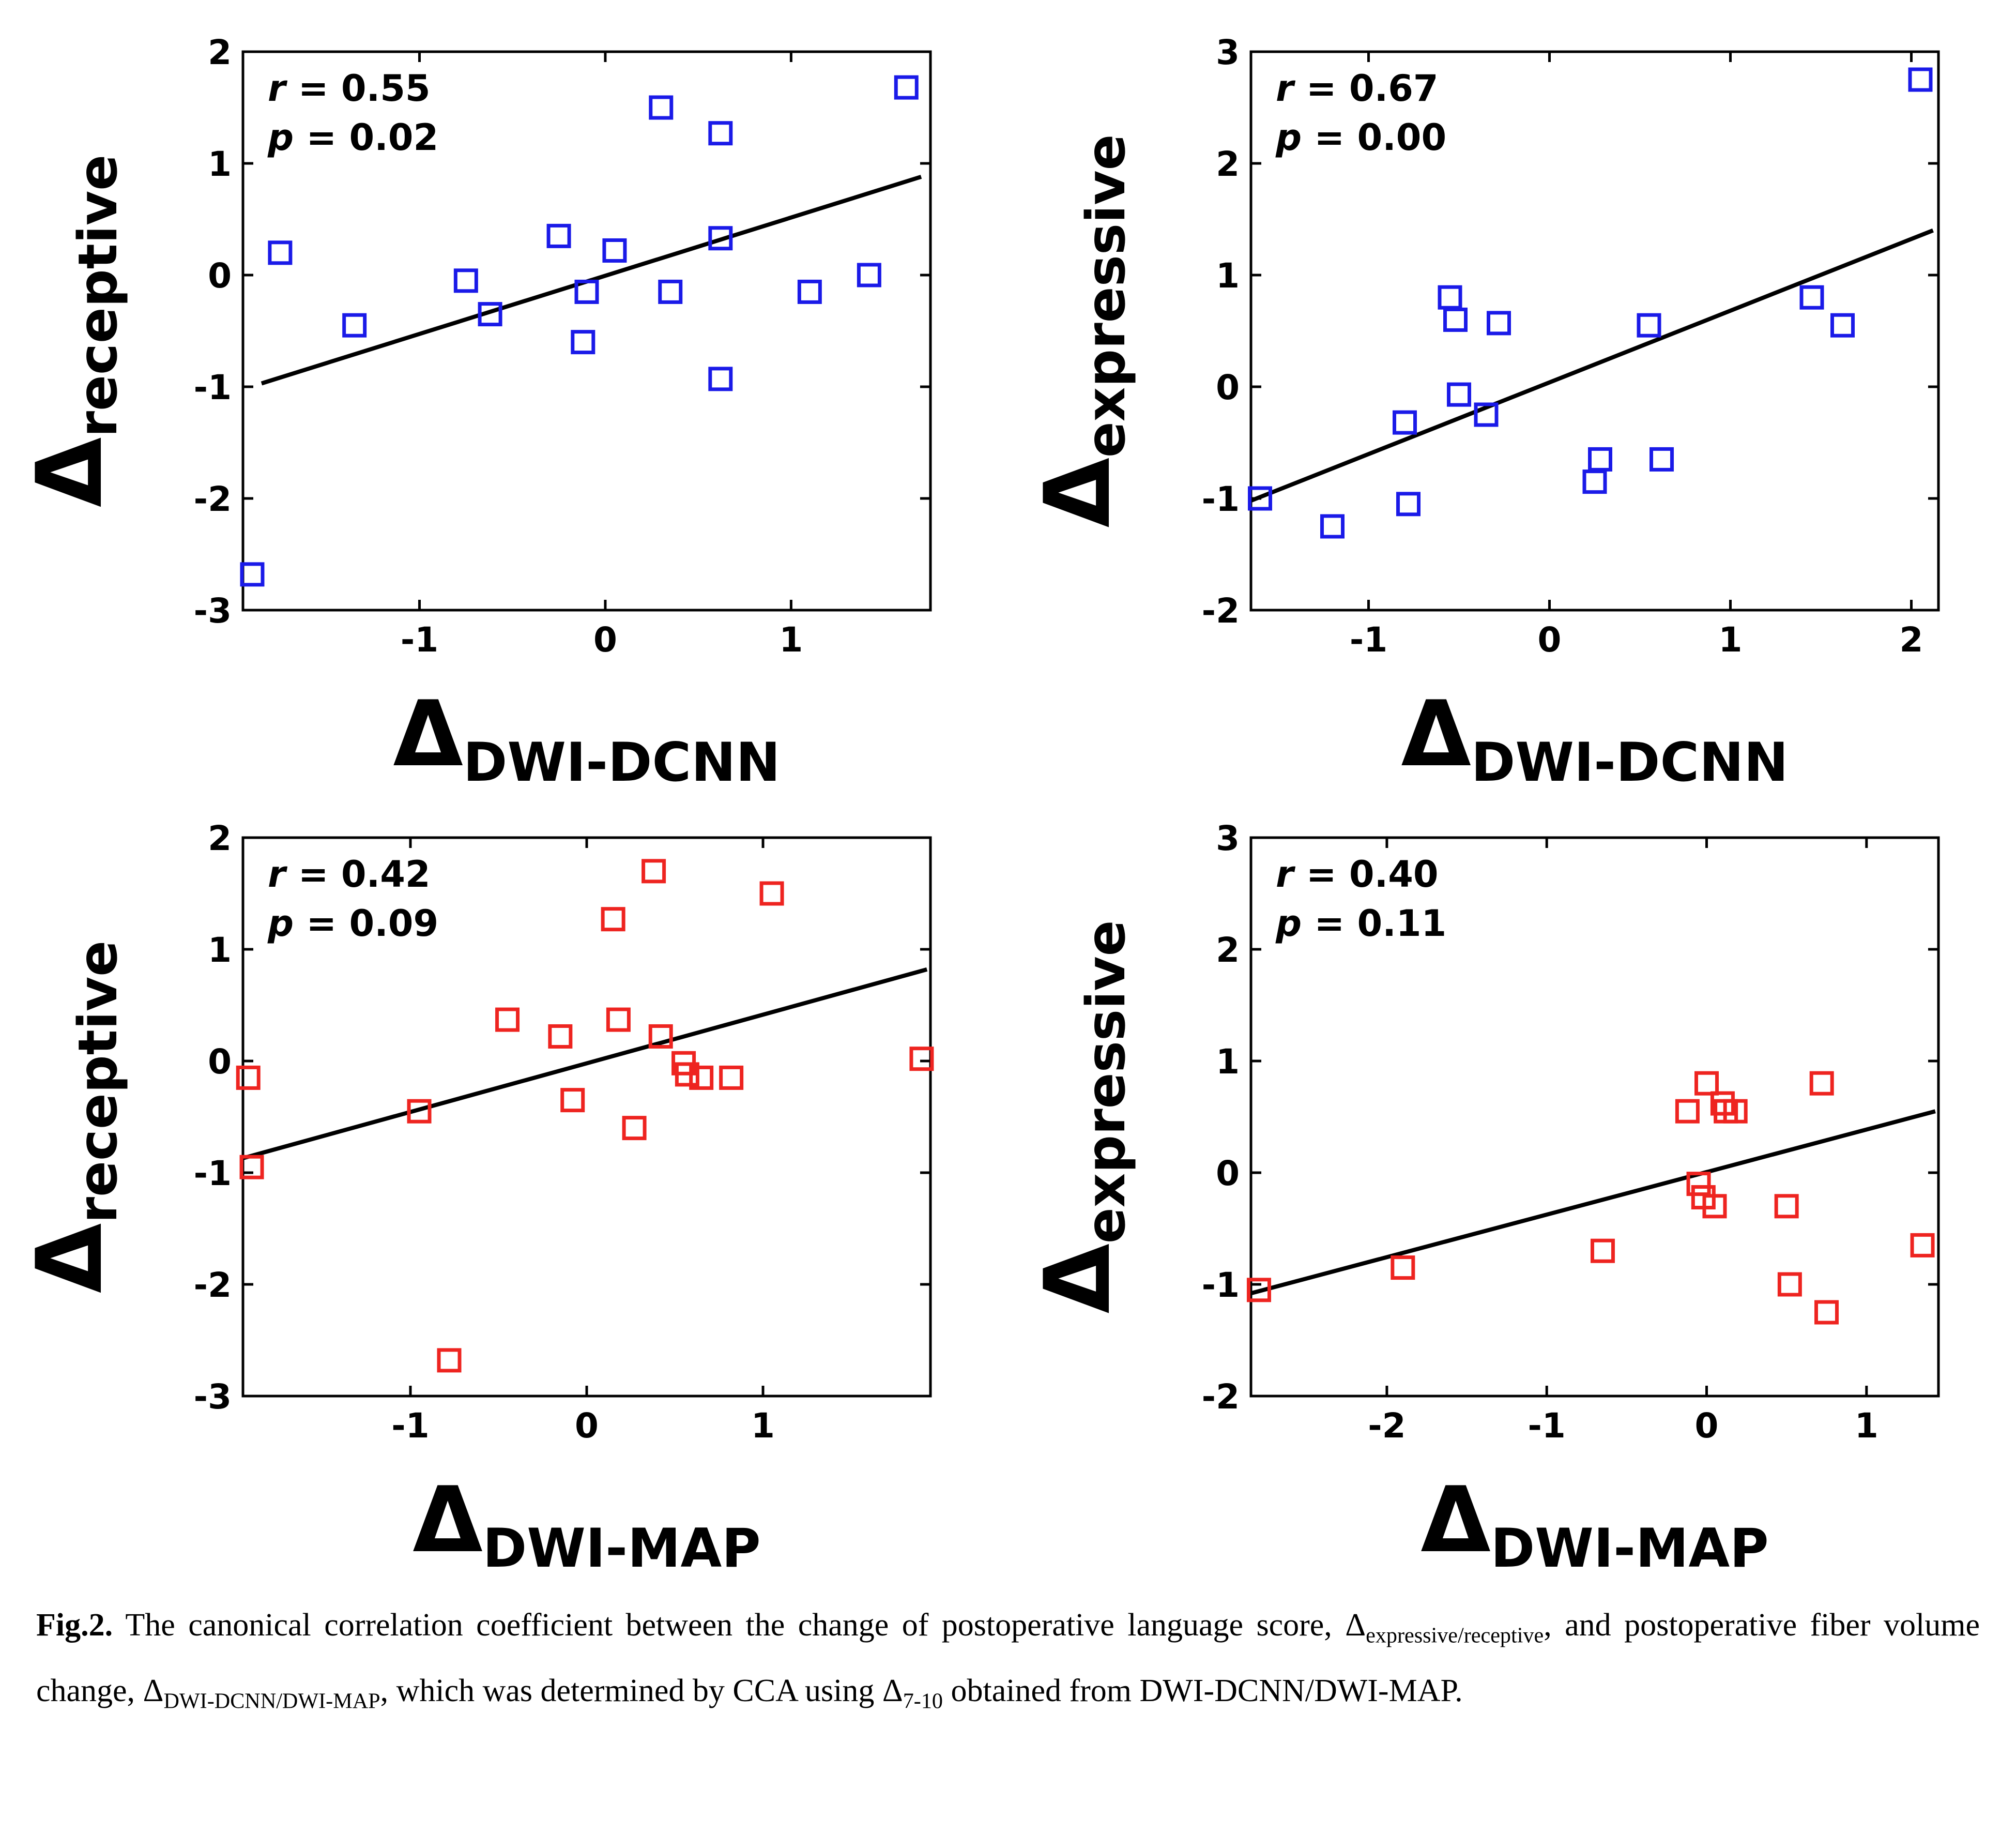 This screenshot has height=1834, width=2016. Describe the element at coordinates (1594, 736) in the screenshot. I see `x-axis-label: ΔDWI-DCNN` at that location.